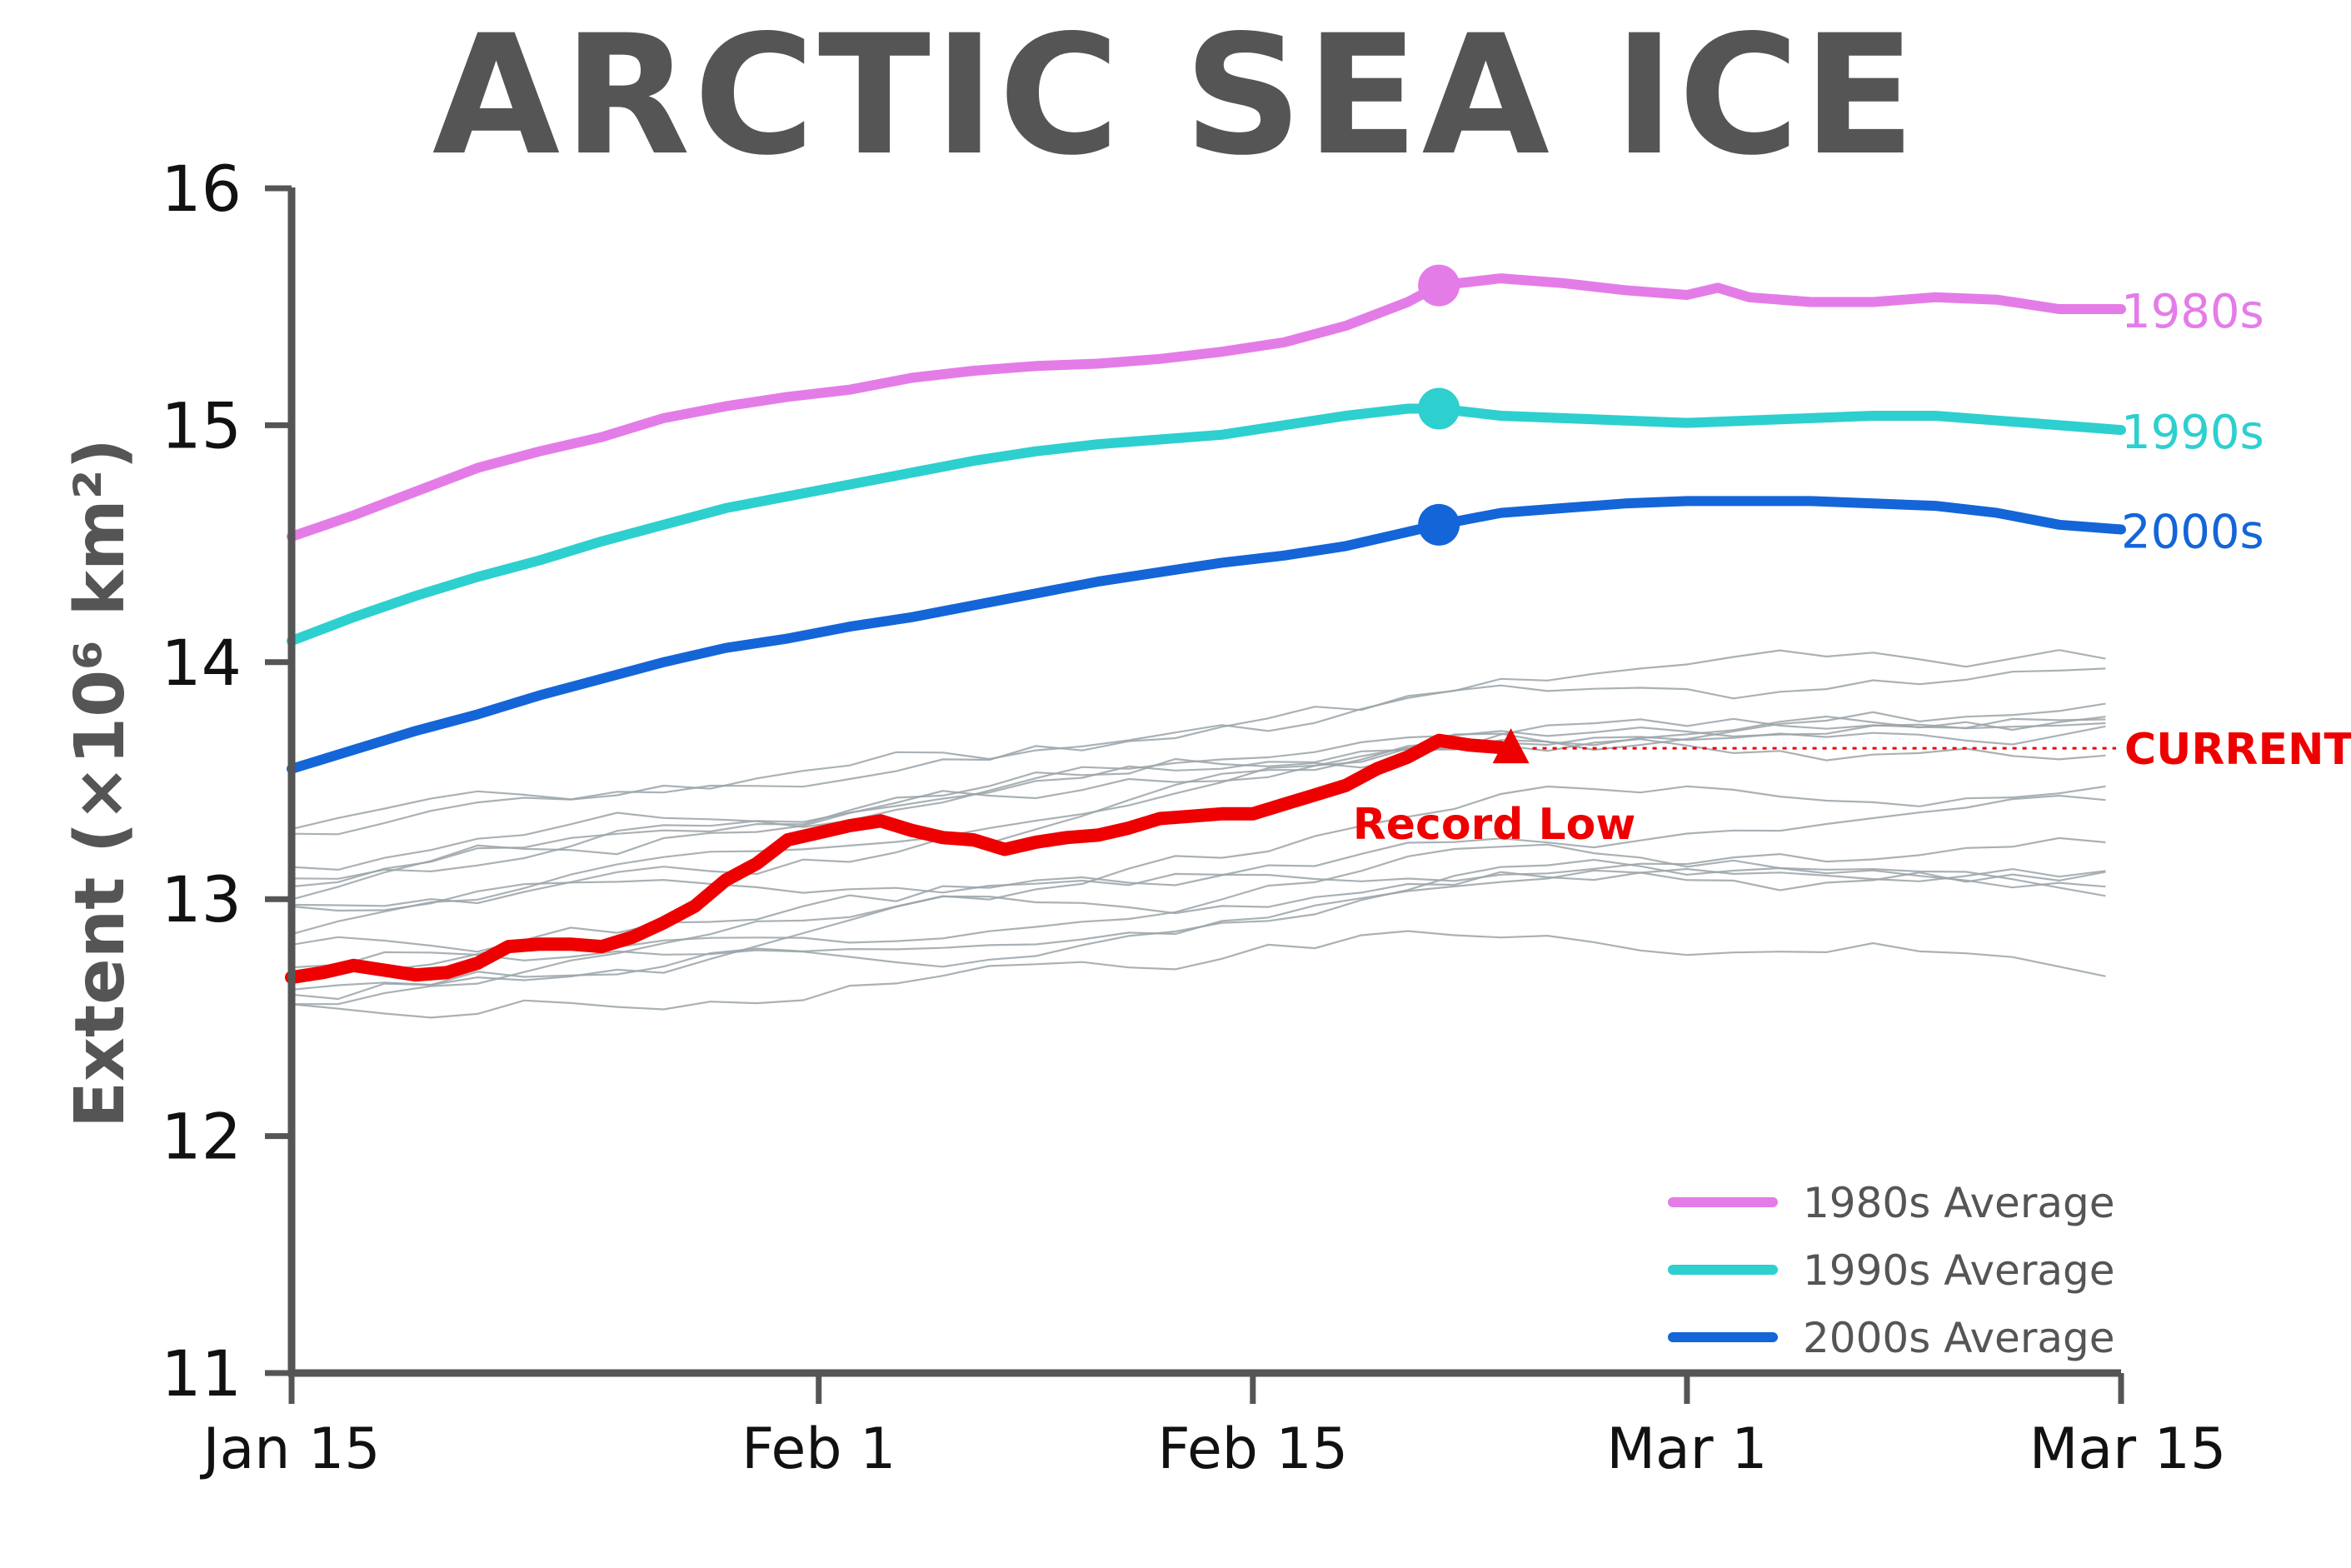 Image resolution: width=2351 pixels, height=1568 pixels. I want to click on y-tick-label: 14, so click(201, 663).